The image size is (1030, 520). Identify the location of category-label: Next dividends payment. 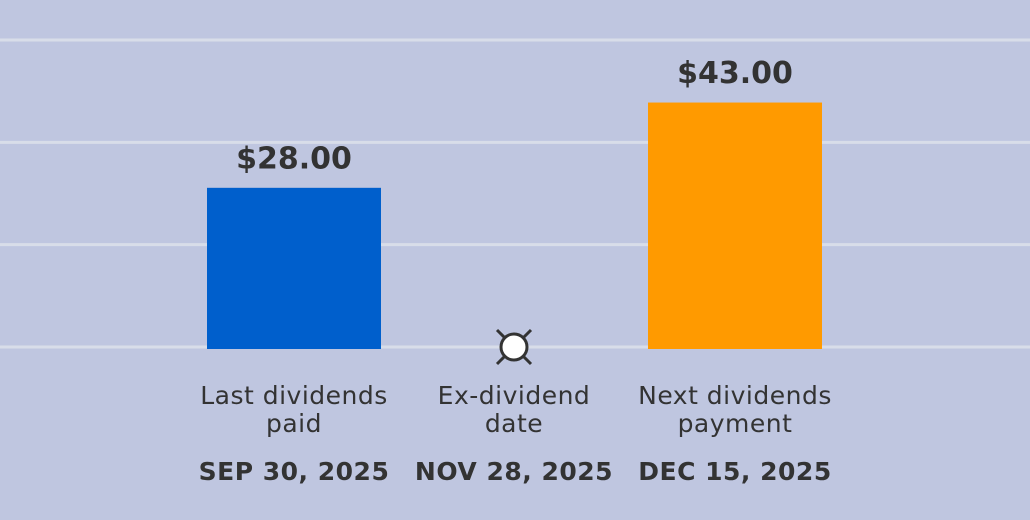
(735, 409).